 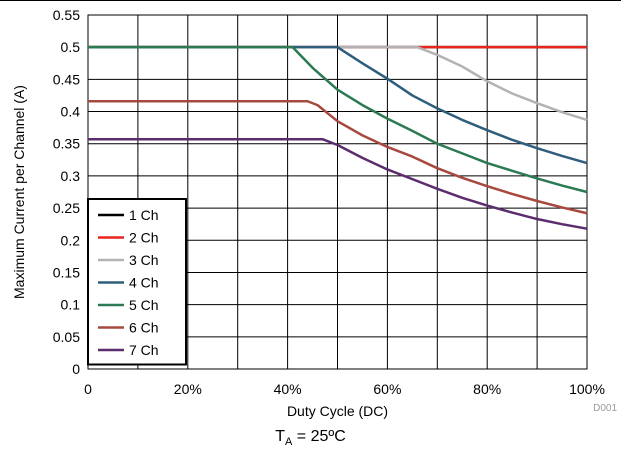 I want to click on top-rule, so click(x=310, y=0).